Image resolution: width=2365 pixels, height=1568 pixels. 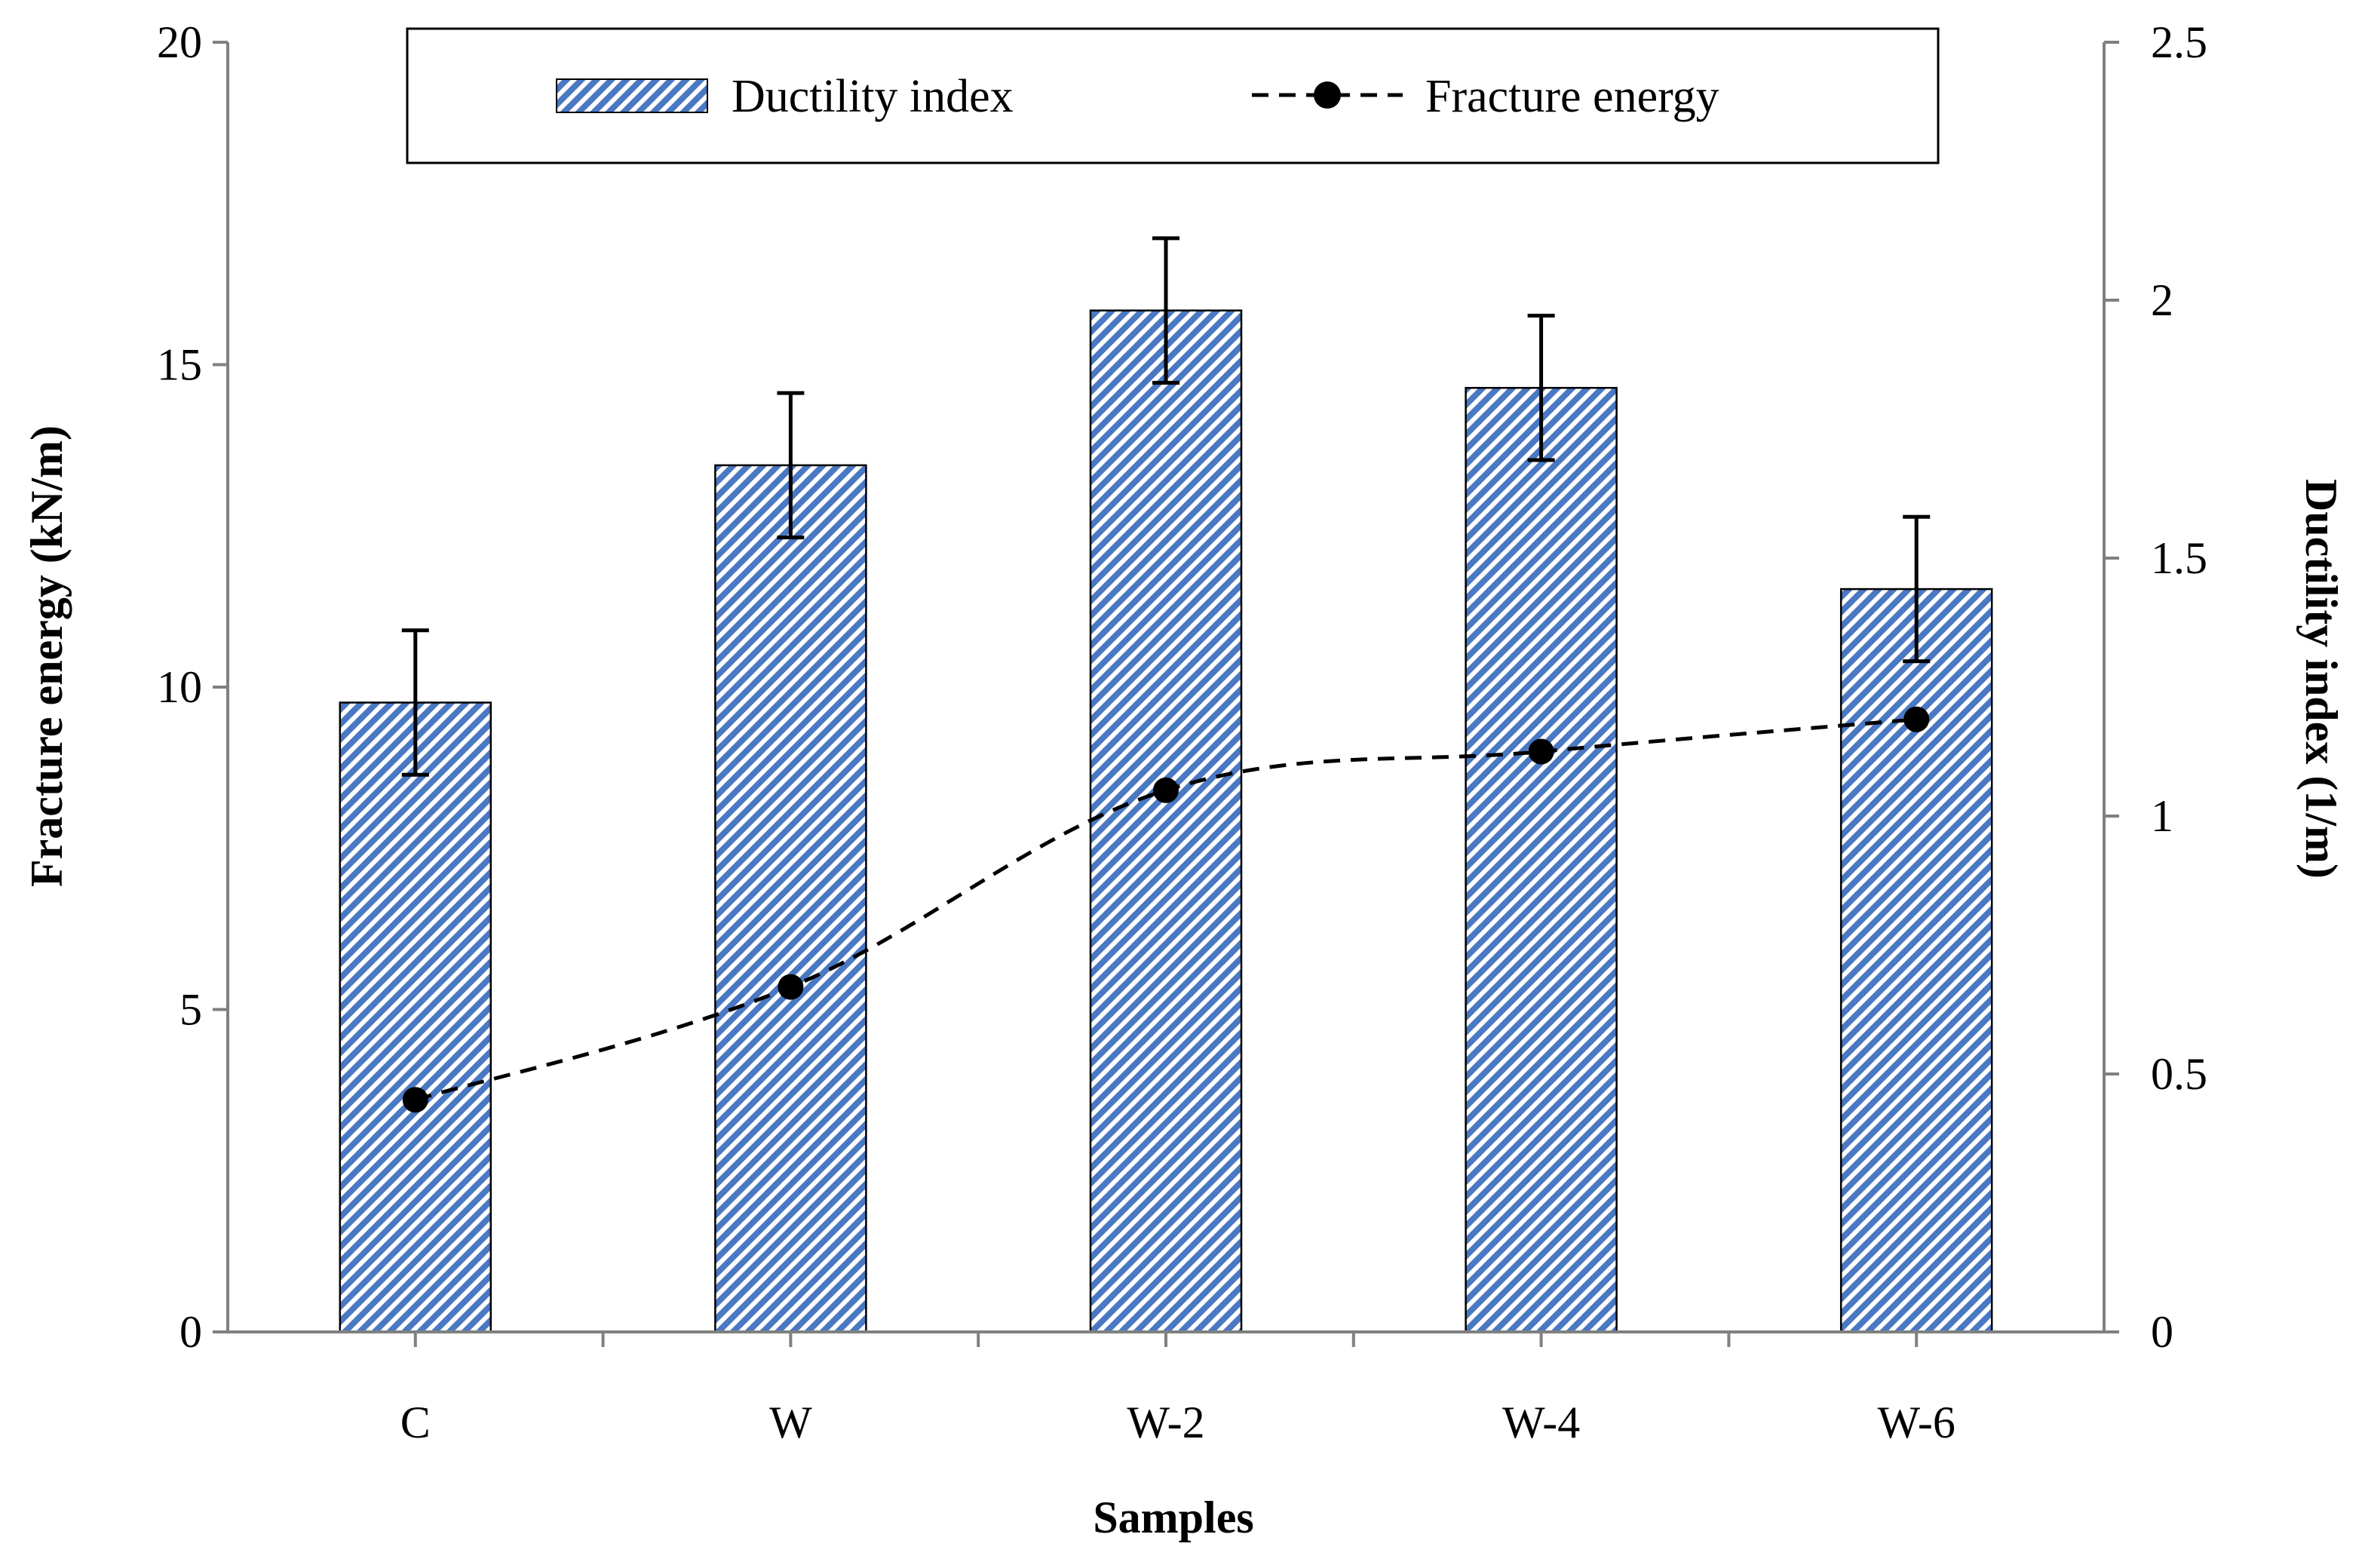 What do you see at coordinates (190, 1010) in the screenshot?
I see `y-left-tick-label: 5` at bounding box center [190, 1010].